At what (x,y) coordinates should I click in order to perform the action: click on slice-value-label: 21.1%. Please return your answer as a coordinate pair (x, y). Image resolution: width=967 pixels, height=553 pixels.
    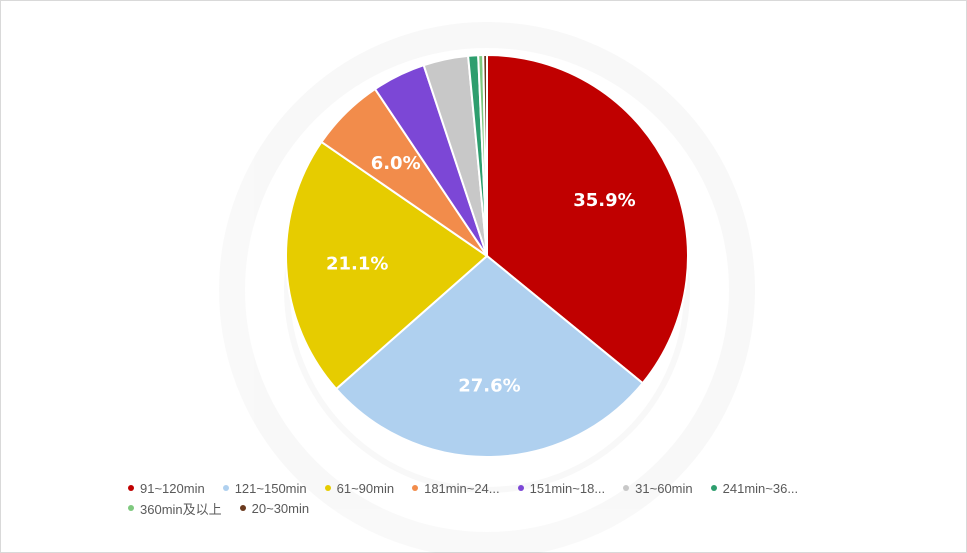
    Looking at the image, I should click on (357, 263).